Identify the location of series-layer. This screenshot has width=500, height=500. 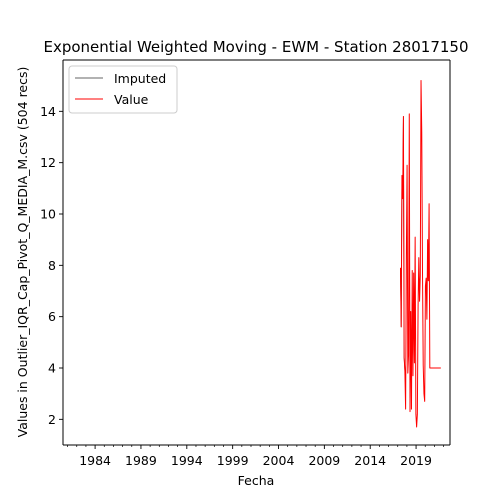
(420, 254).